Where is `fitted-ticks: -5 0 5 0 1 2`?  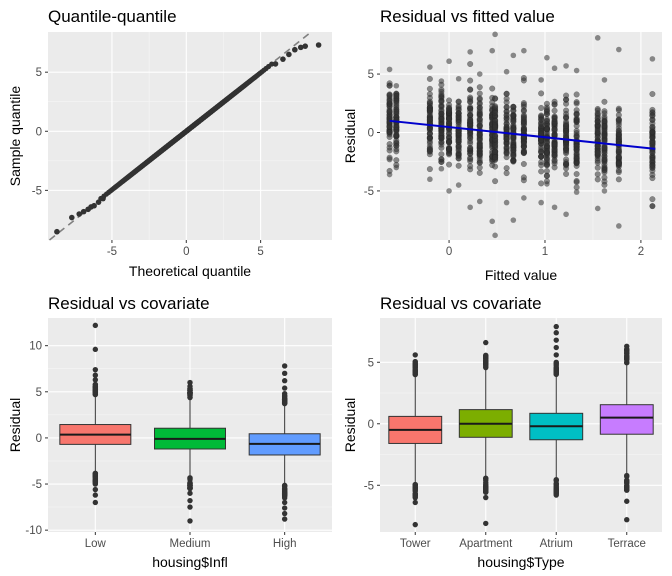 fitted-ticks: -5 0 5 0 1 2 is located at coordinates (504, 163).